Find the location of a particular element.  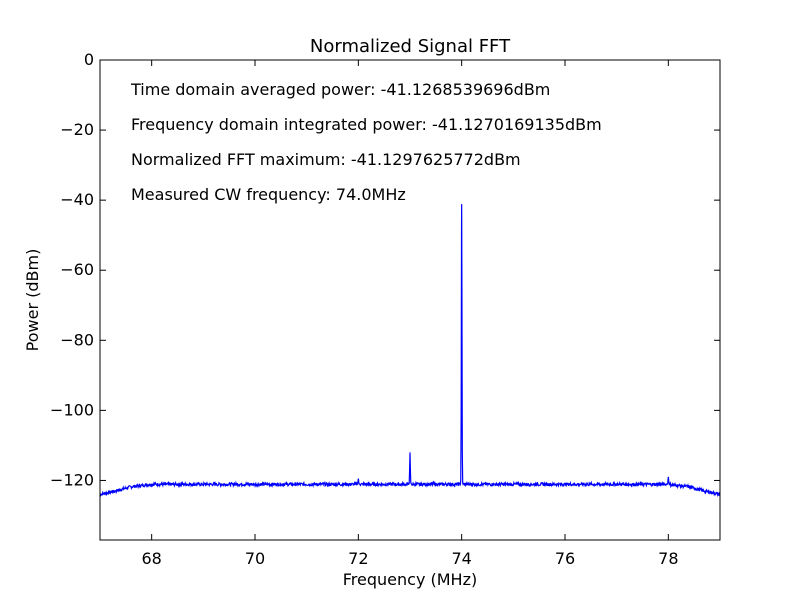

y-tick-label: 0 is located at coordinates (89, 59).